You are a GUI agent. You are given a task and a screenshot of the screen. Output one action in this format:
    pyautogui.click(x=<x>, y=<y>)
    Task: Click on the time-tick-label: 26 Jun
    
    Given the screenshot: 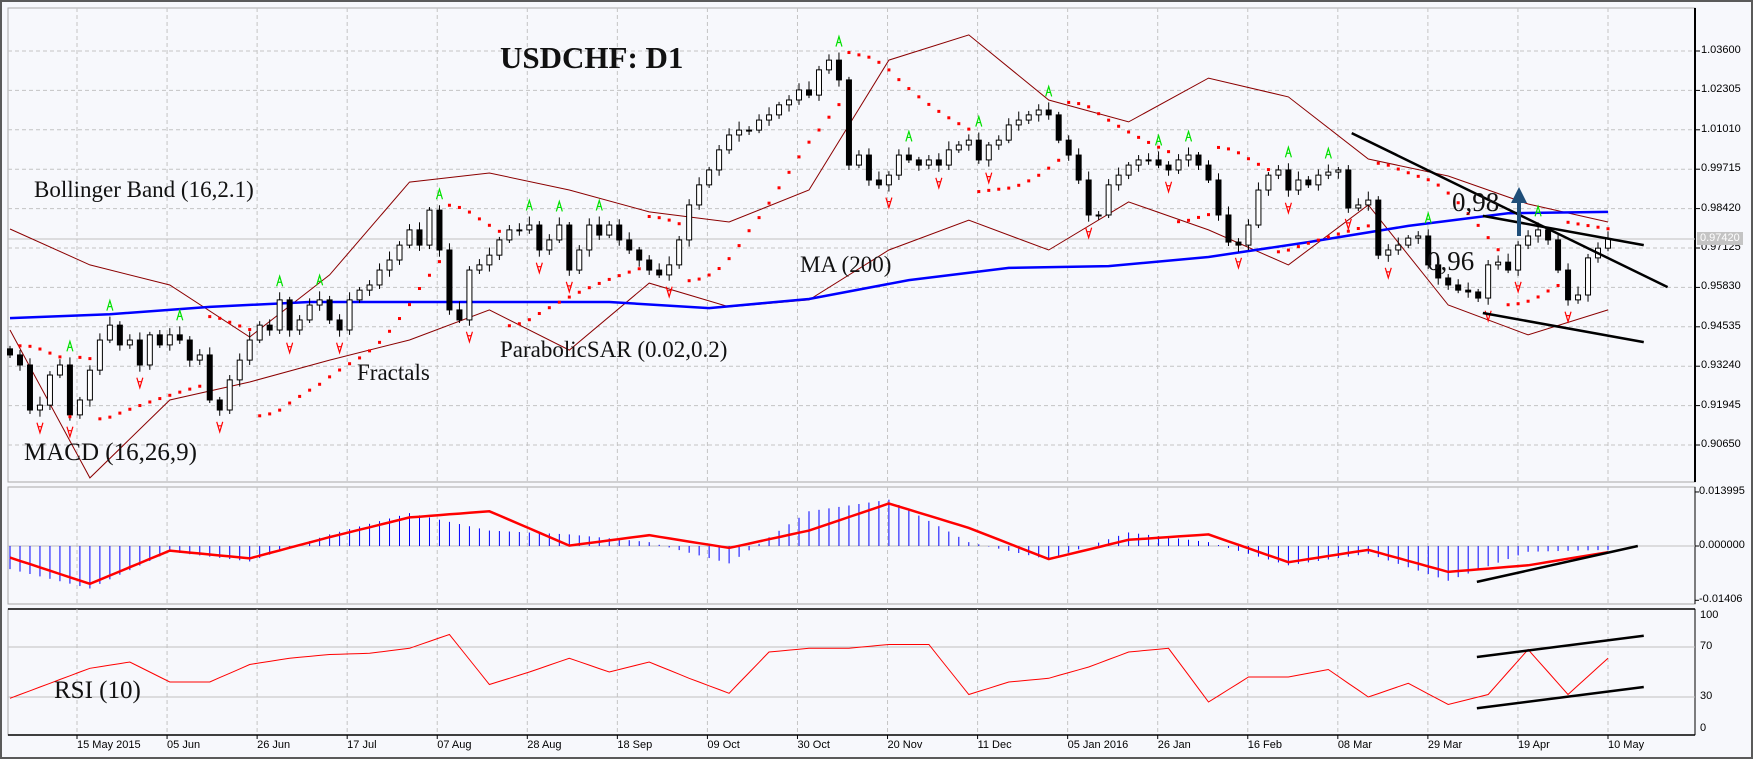 What is the action you would take?
    pyautogui.click(x=274, y=745)
    